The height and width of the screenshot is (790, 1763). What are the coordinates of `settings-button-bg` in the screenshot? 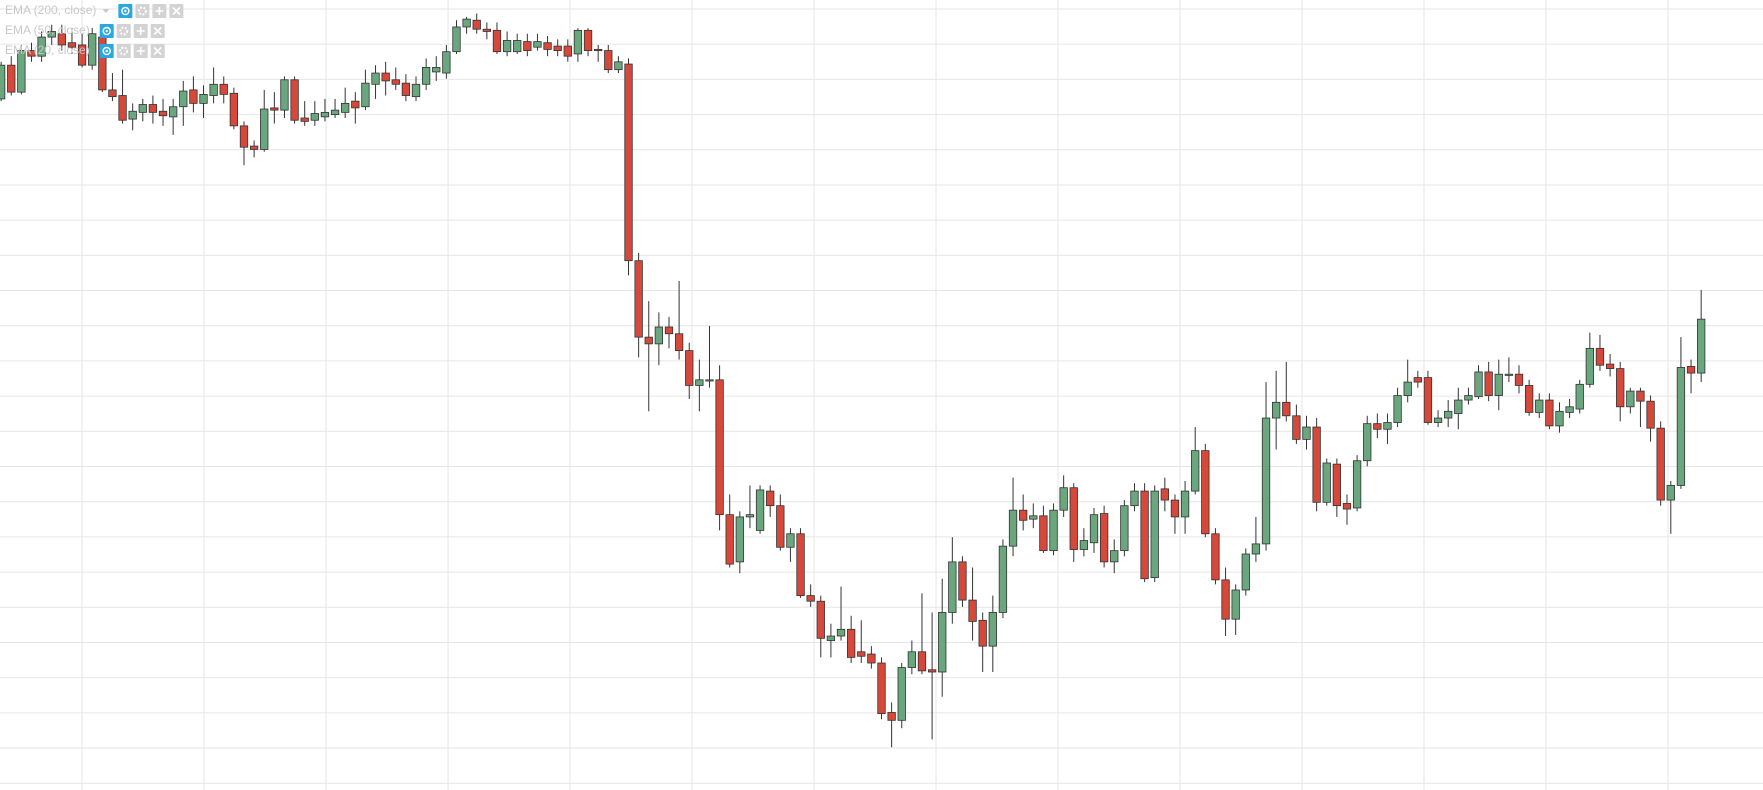 It's located at (123, 51).